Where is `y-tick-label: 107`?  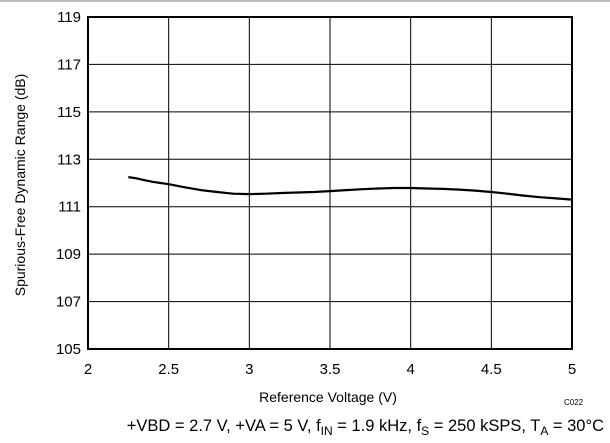 y-tick-label: 107 is located at coordinates (68, 302).